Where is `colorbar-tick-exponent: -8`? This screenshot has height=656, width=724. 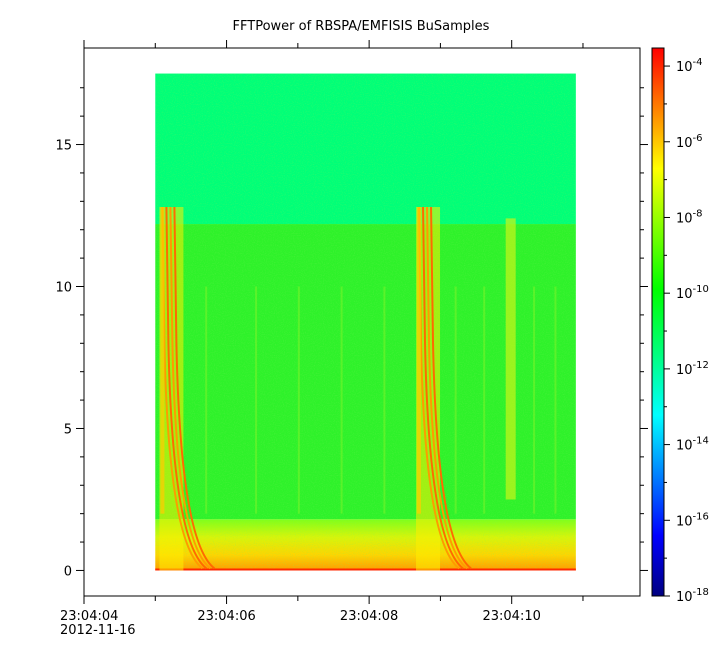
colorbar-tick-exponent: -8 is located at coordinates (698, 213).